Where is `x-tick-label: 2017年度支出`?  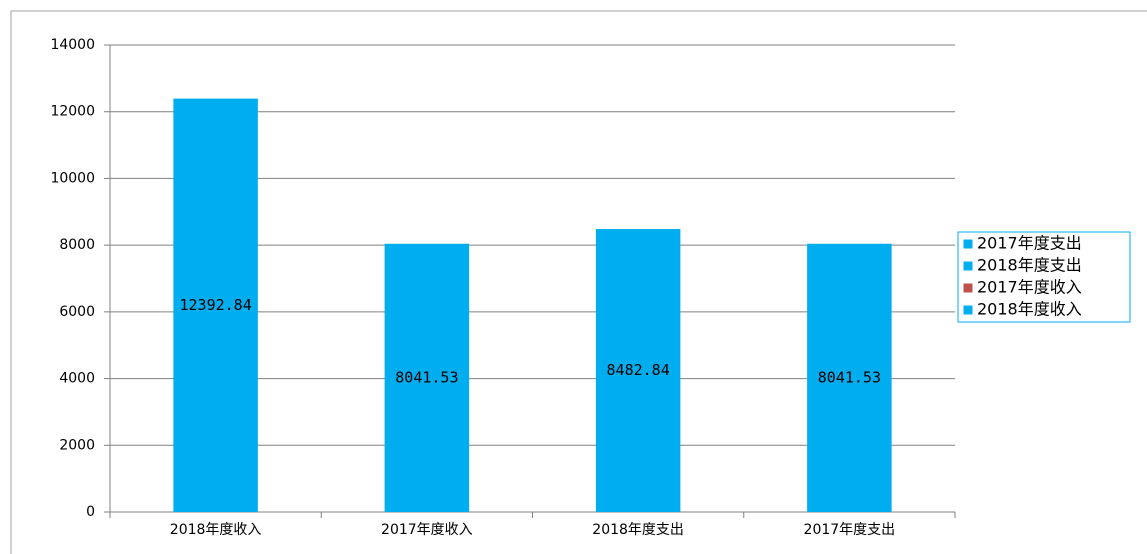
x-tick-label: 2017年度支出 is located at coordinates (850, 530).